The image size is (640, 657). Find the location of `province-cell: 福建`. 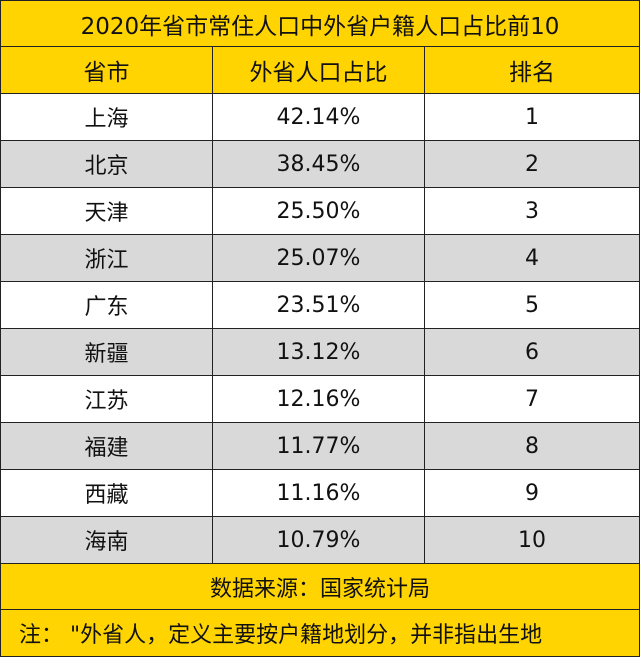

province-cell: 福建 is located at coordinates (107, 446).